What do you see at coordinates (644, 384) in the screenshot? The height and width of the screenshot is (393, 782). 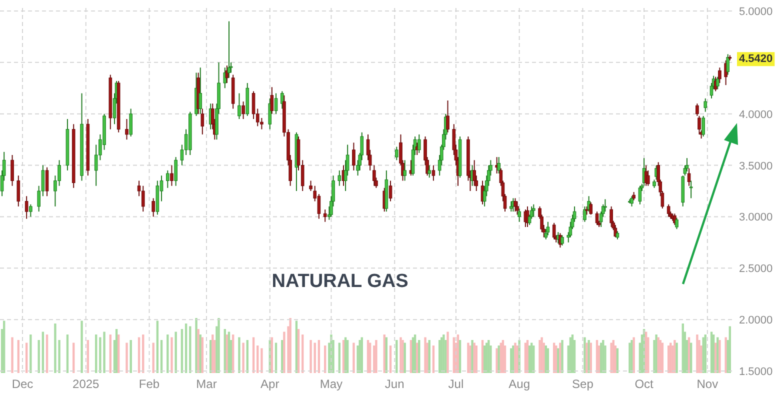 I see `x-tick-label: Oct` at bounding box center [644, 384].